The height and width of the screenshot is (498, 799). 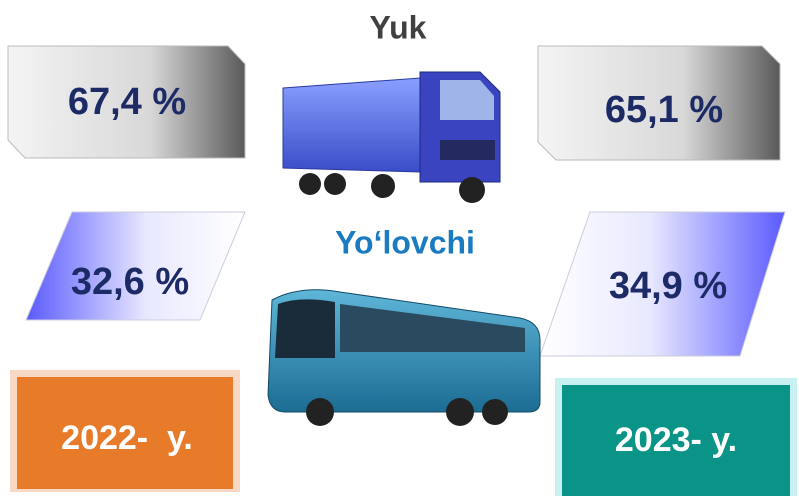 I want to click on cargo-box-2022, so click(x=126, y=102).